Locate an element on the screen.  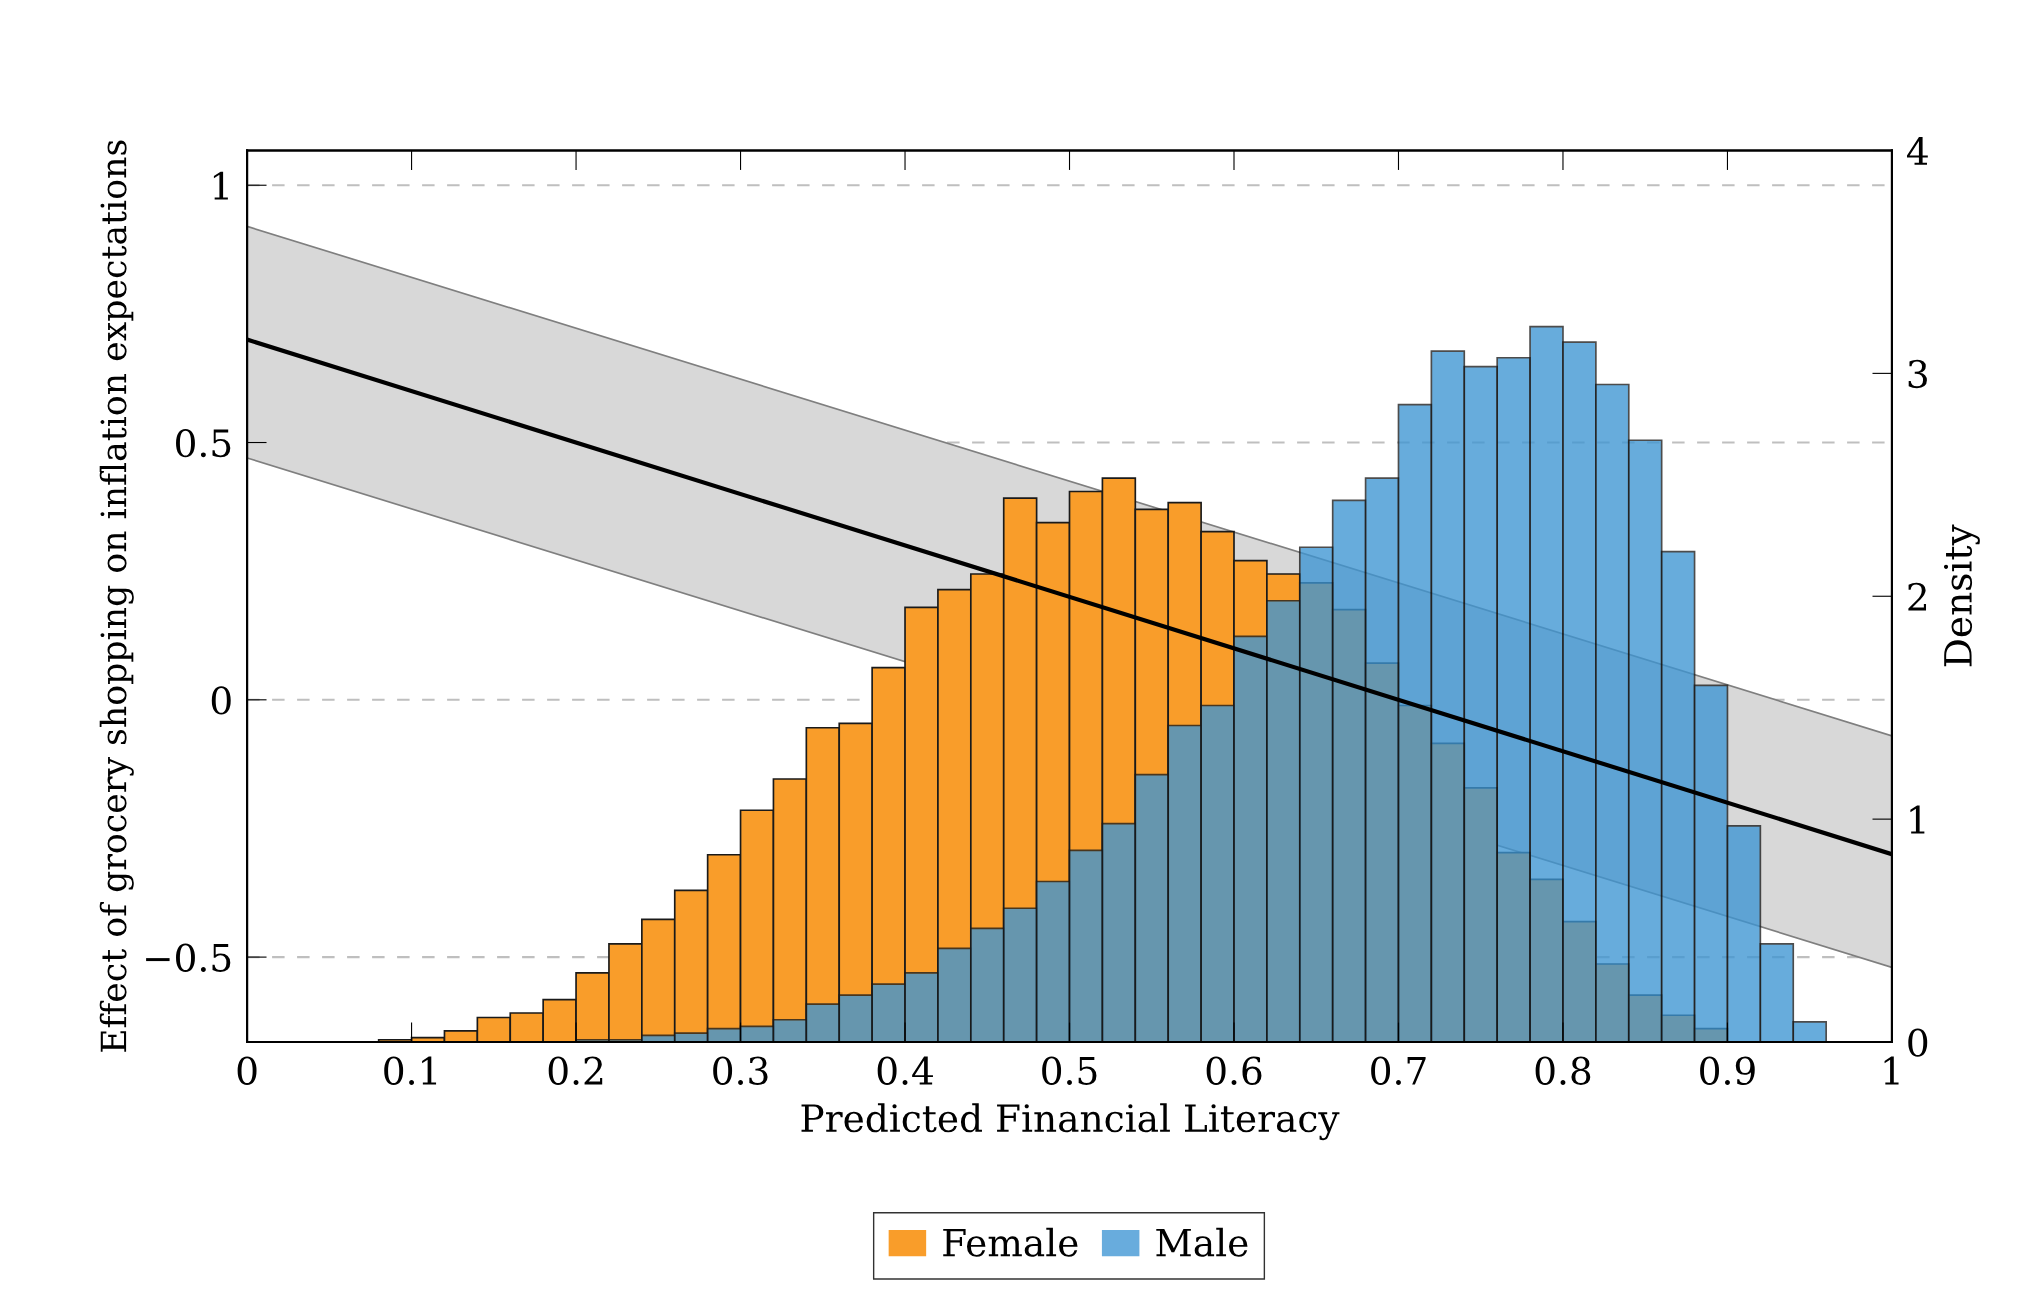
y2-tick-label: 2 is located at coordinates (1917, 596).